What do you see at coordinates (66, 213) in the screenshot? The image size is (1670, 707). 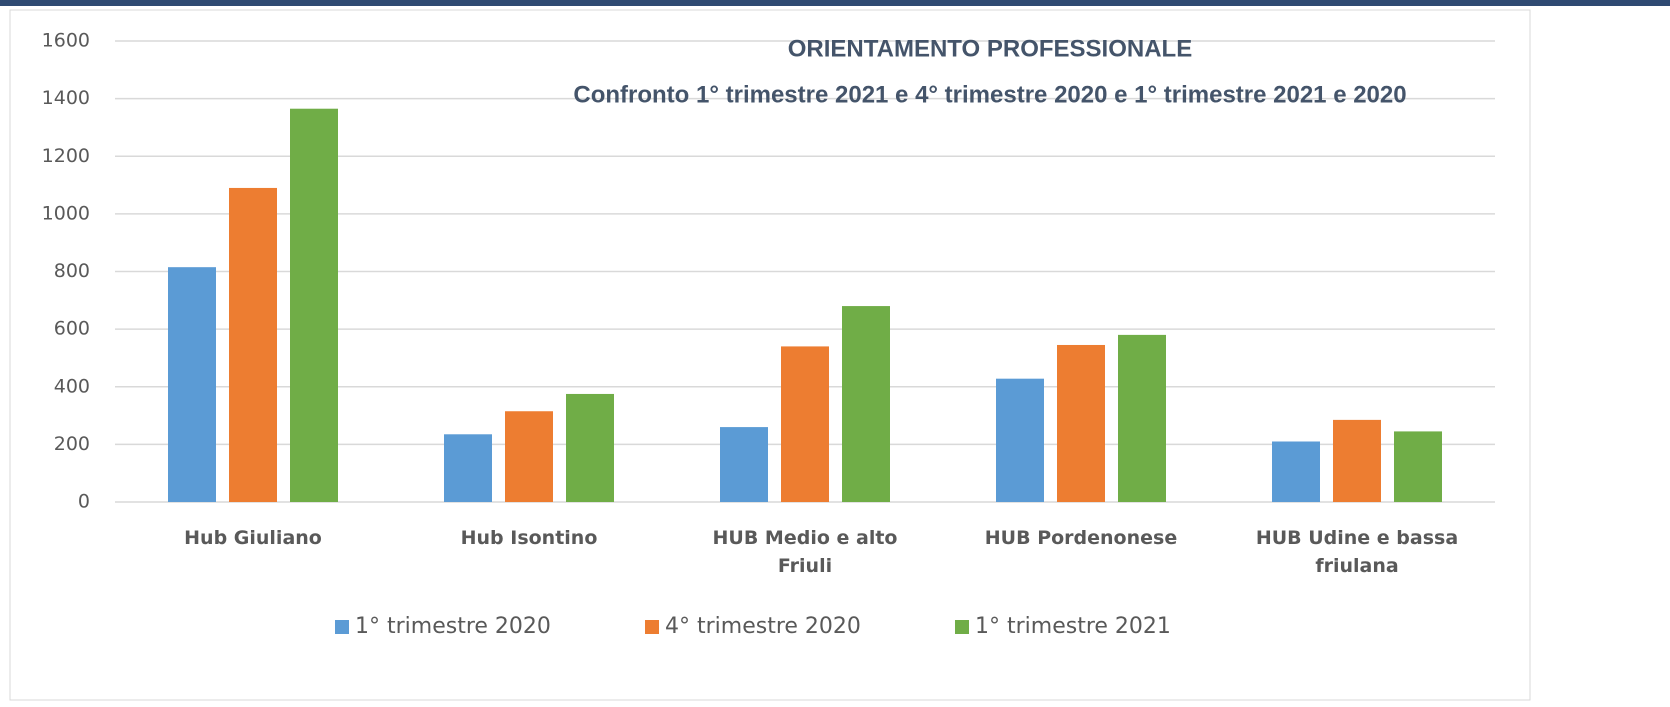 I see `y-tick-label: 1000` at bounding box center [66, 213].